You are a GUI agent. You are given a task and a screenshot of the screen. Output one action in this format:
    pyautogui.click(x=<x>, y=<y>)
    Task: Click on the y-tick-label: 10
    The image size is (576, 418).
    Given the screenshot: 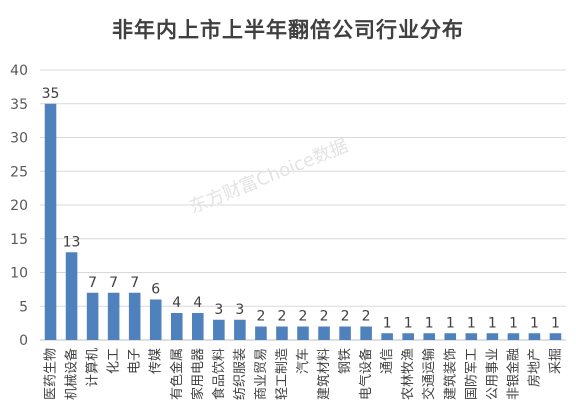 What is the action you would take?
    pyautogui.click(x=19, y=274)
    